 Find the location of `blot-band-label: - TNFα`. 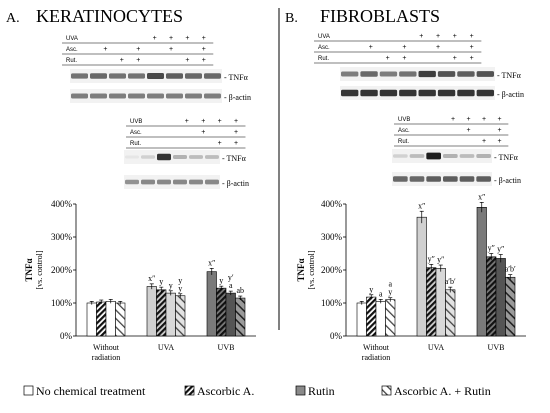

blot-band-label: - TNFα is located at coordinates (509, 75).